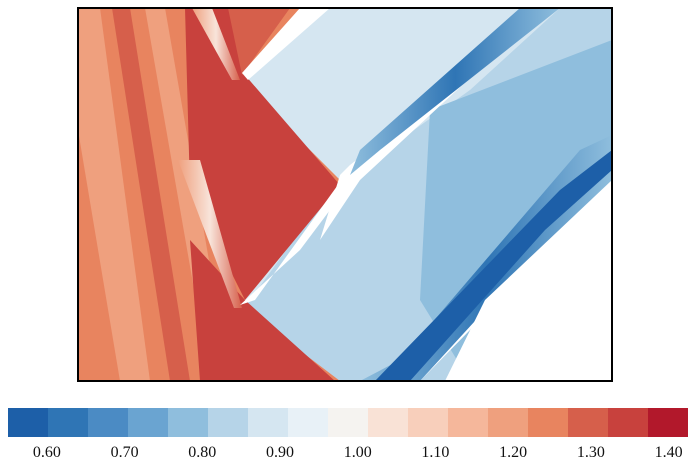 The height and width of the screenshot is (461, 688). I want to click on colorbar-tick-label: 1.20, so click(513, 452).